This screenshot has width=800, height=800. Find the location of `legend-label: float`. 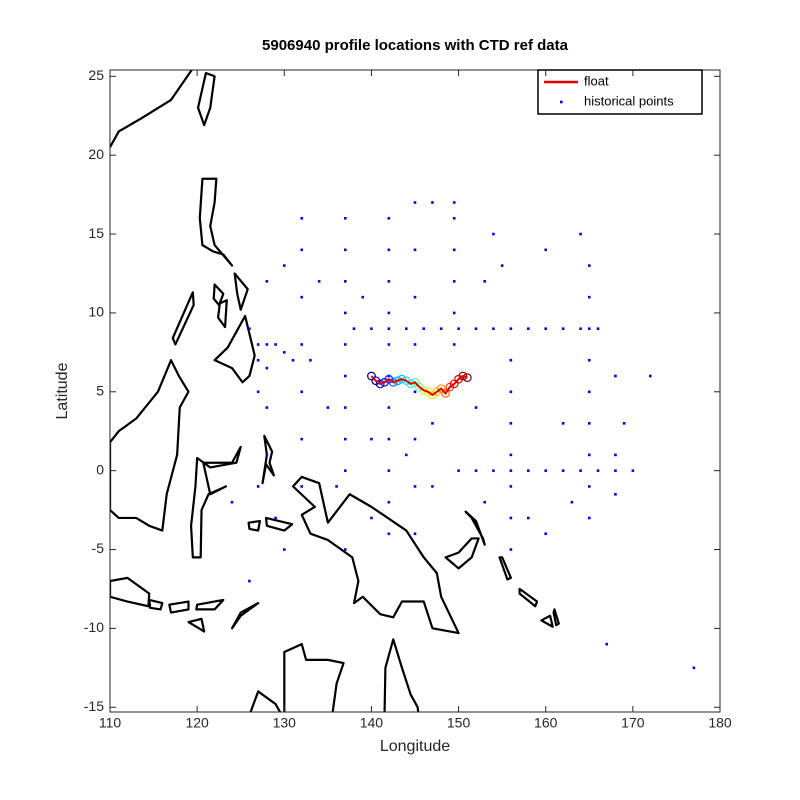

legend-label: float is located at coordinates (596, 80).